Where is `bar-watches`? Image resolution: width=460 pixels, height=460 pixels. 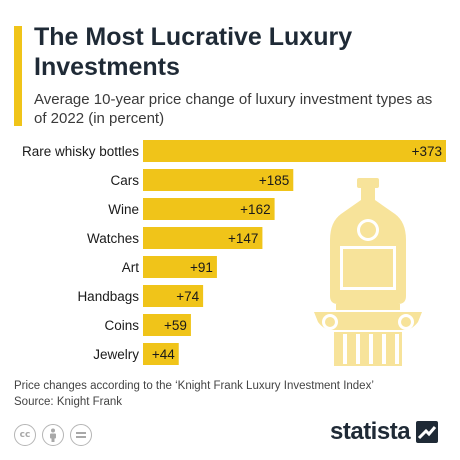
bar-watches is located at coordinates (203, 238).